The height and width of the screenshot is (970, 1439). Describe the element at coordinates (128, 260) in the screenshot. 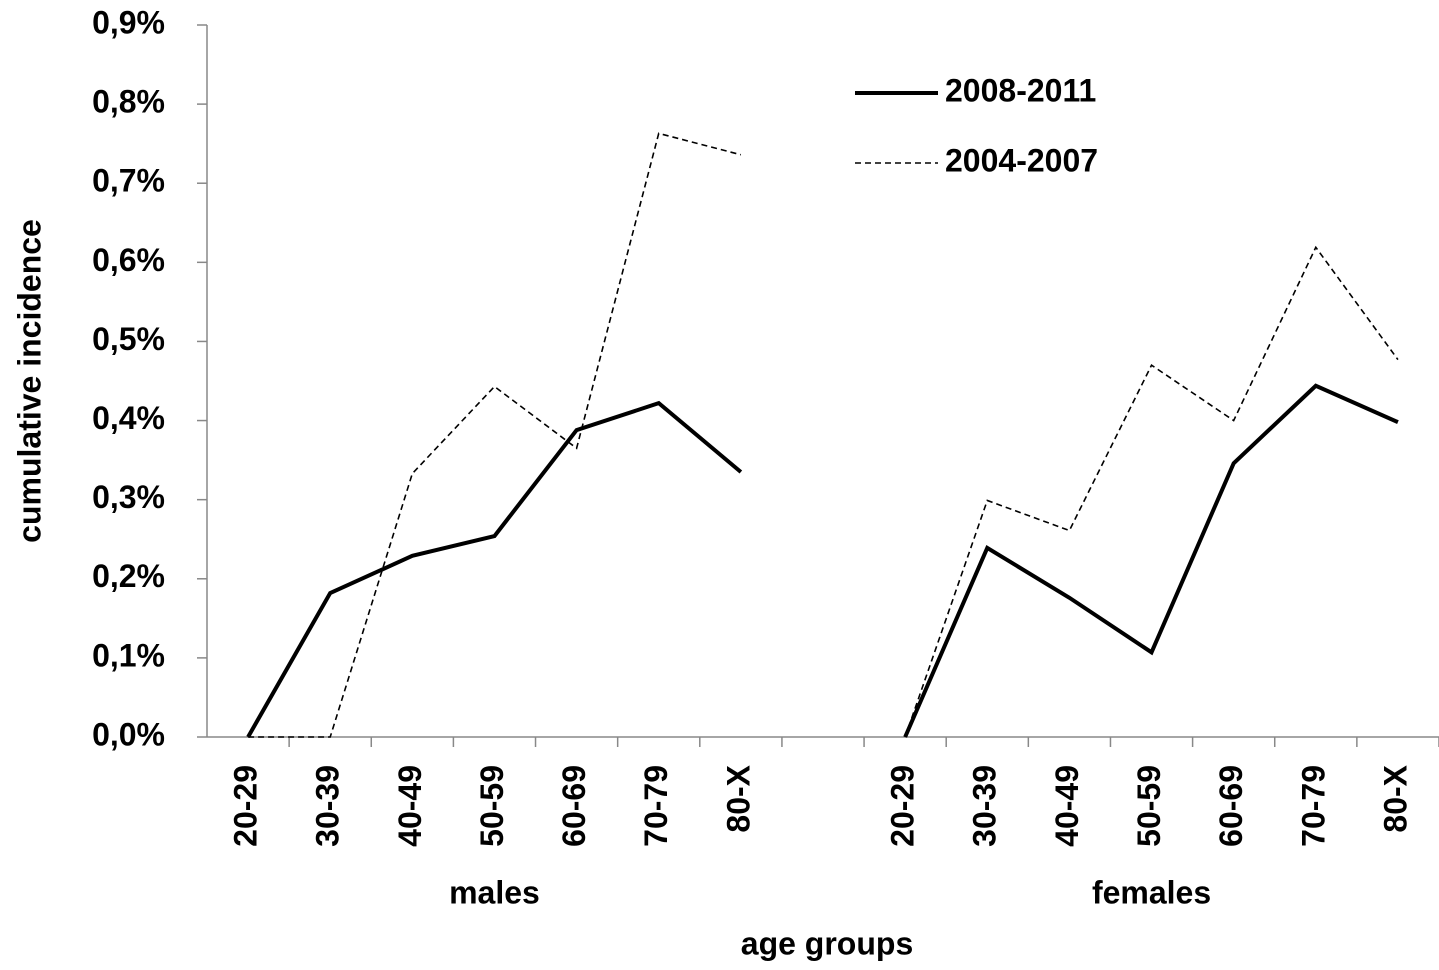

I see `y-tick-label: 0,6%` at that location.